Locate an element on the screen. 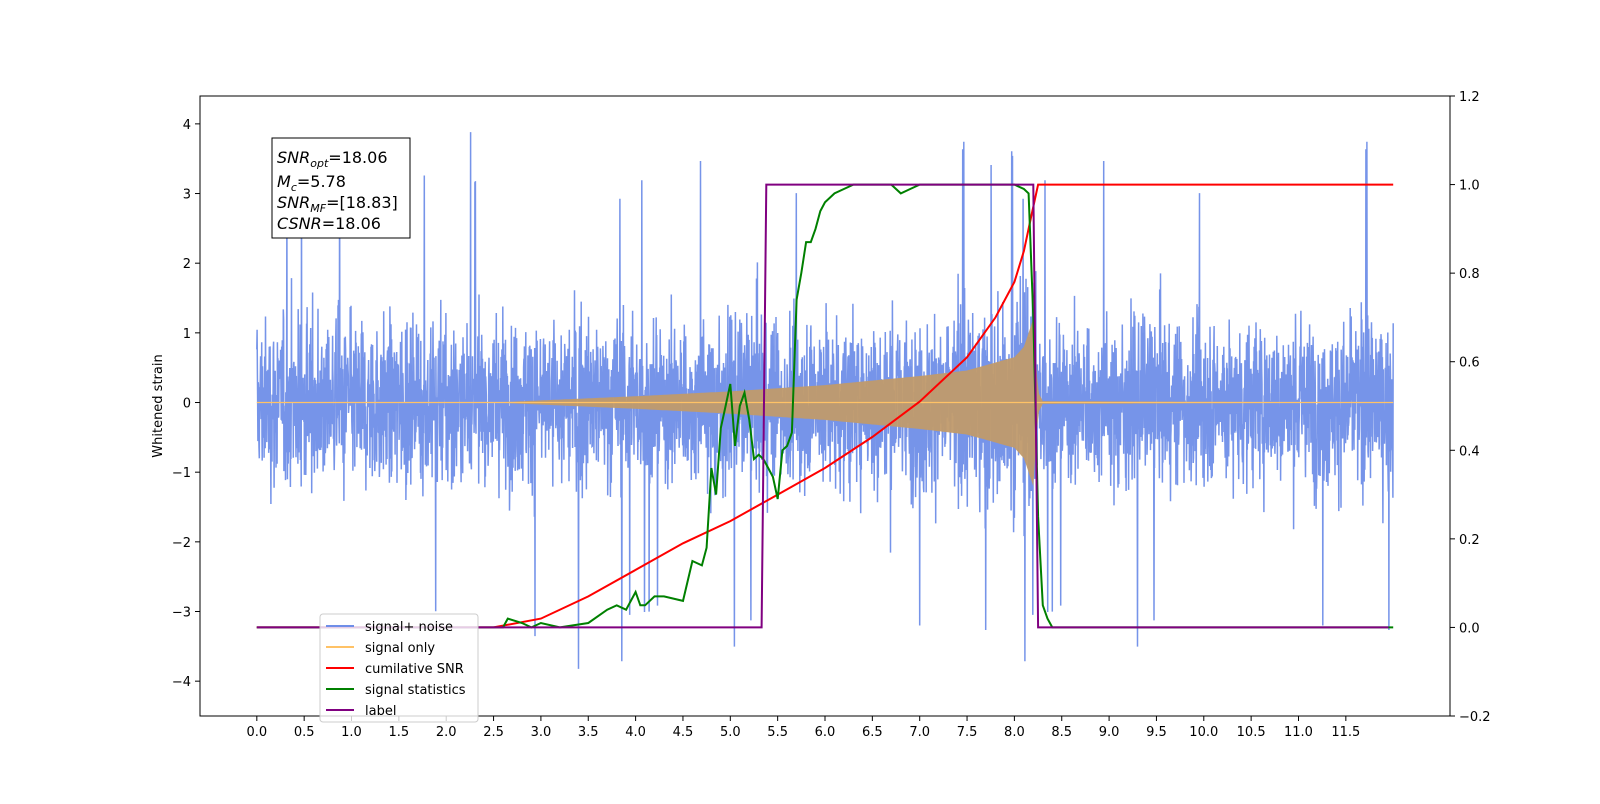  y-right-tick-label: 0.0 is located at coordinates (1469, 628).